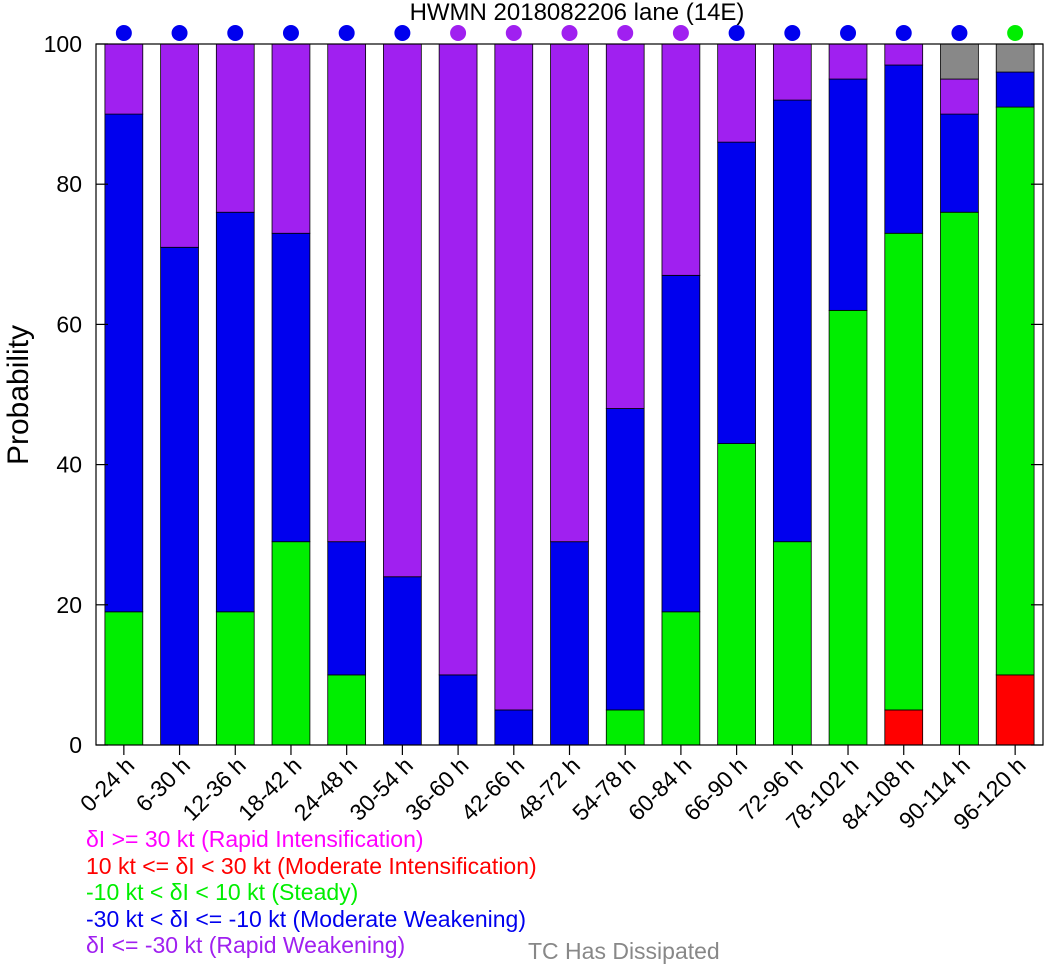  What do you see at coordinates (69, 324) in the screenshot?
I see `y-tick-label: 60` at bounding box center [69, 324].